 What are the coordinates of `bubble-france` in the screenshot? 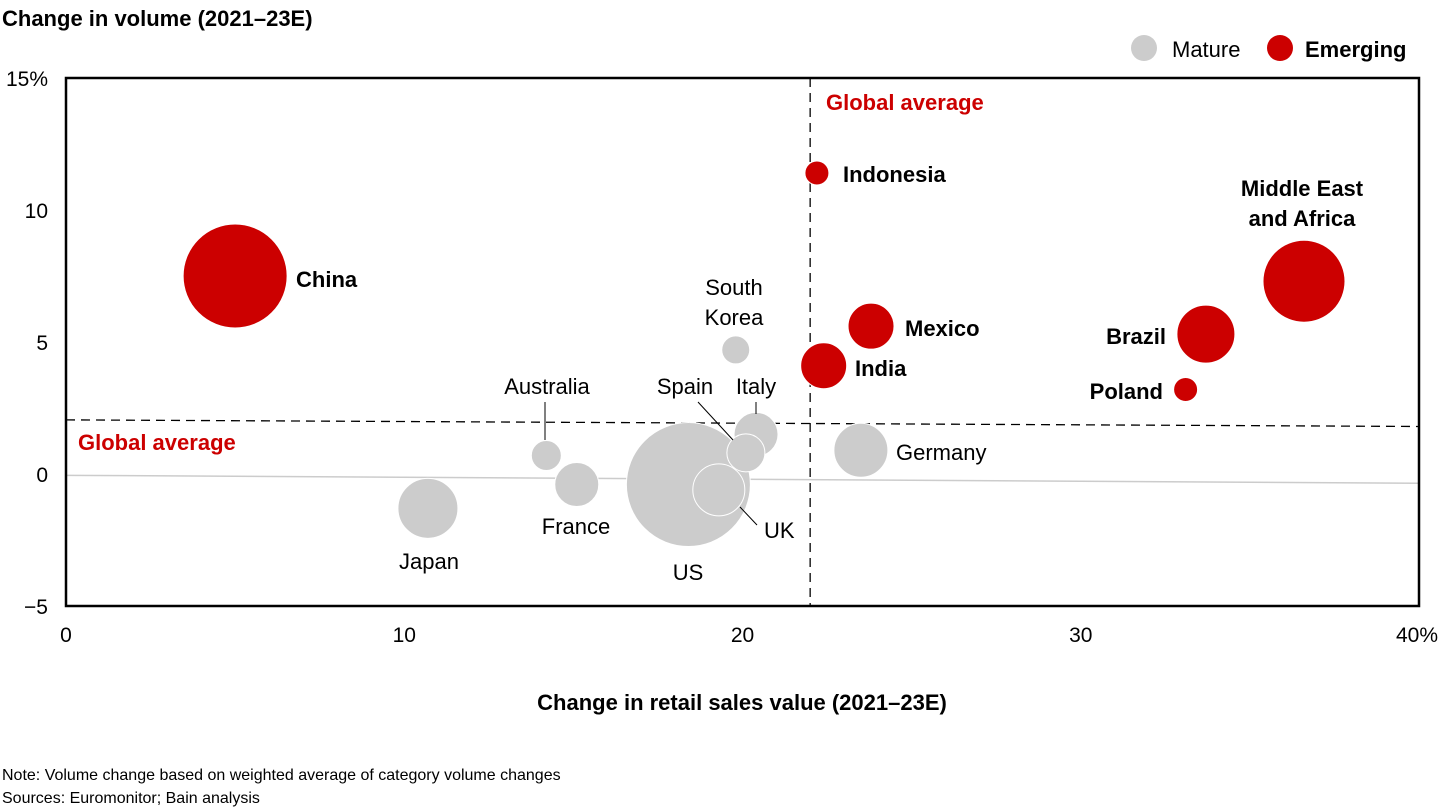 It's located at (577, 485).